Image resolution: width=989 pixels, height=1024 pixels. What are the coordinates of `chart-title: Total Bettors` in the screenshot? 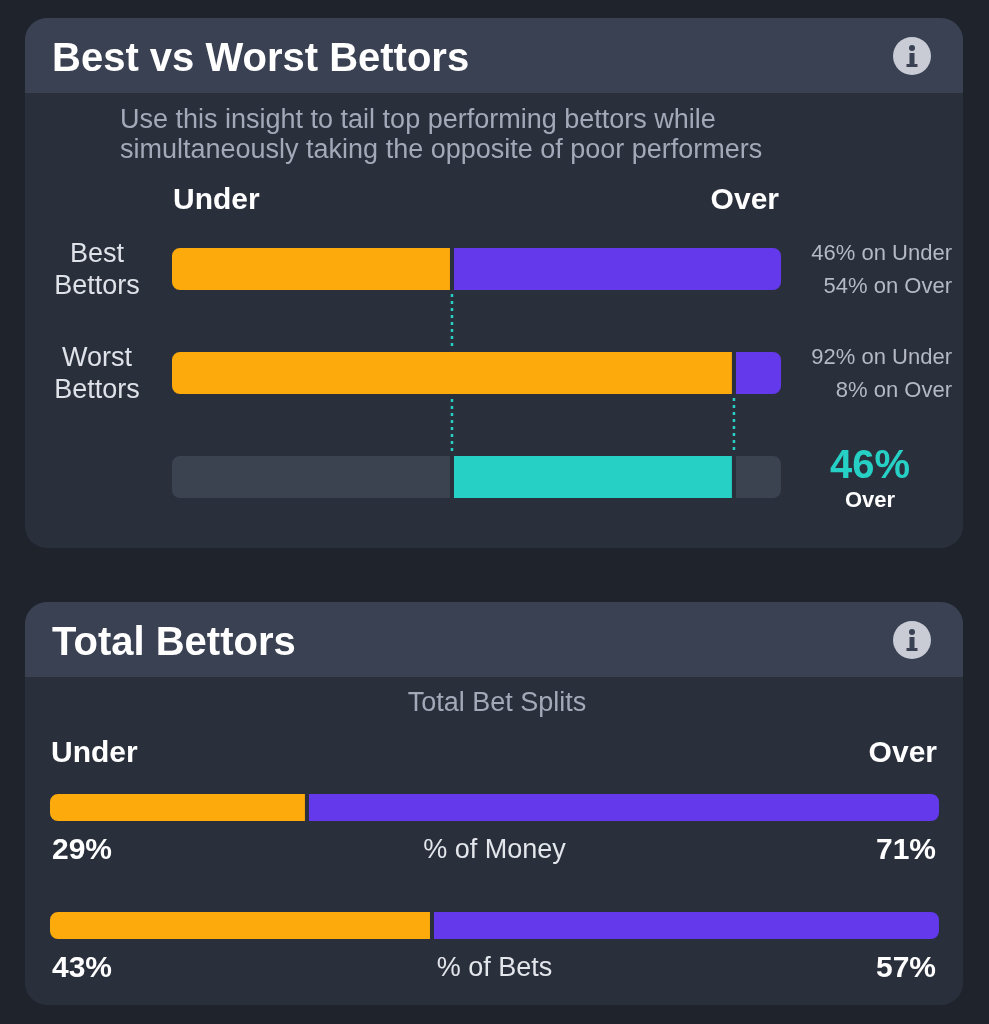 It's located at (174, 641).